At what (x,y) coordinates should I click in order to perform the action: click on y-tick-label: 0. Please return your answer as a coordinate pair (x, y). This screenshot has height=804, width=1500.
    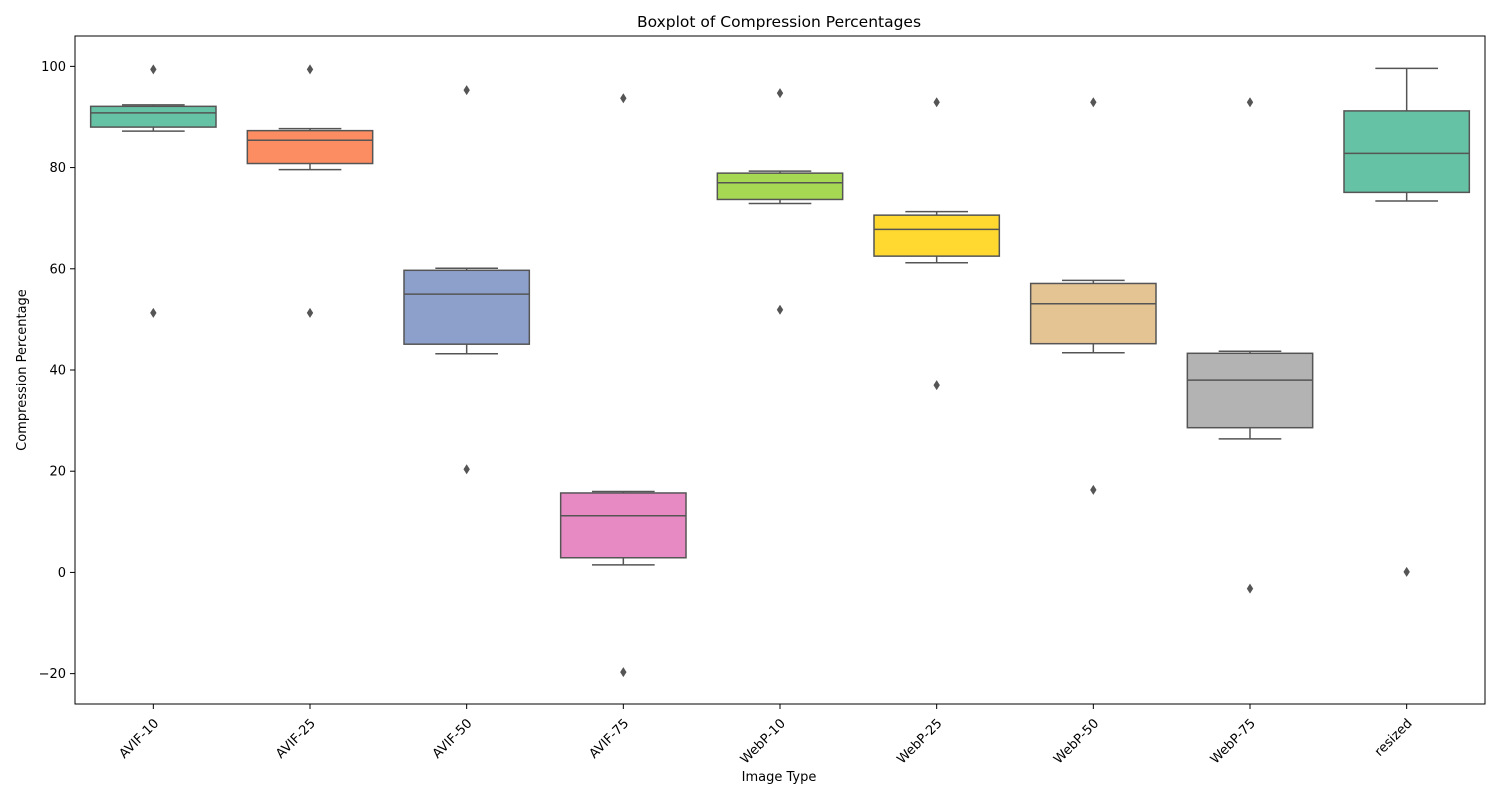
    Looking at the image, I should click on (62, 573).